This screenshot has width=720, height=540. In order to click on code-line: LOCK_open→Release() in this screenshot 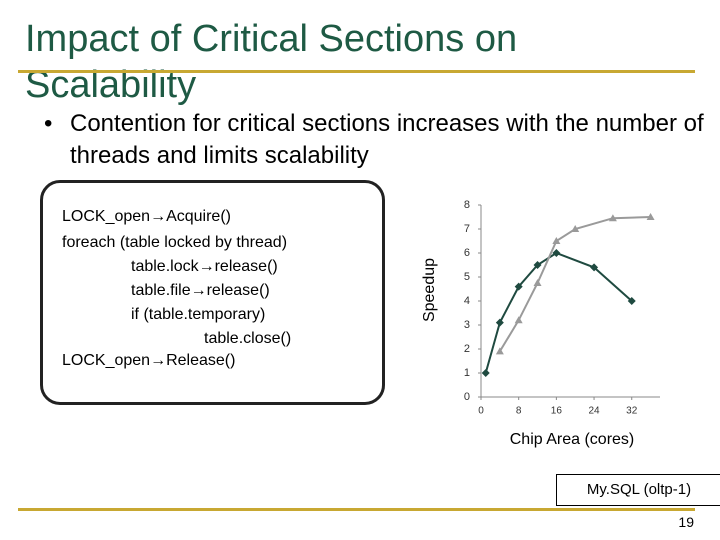, I will do `click(149, 360)`.